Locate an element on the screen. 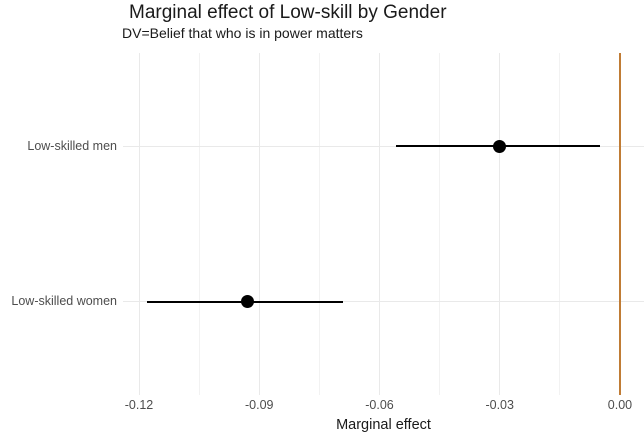  x-axis-tick-label: -0.12 is located at coordinates (139, 405).